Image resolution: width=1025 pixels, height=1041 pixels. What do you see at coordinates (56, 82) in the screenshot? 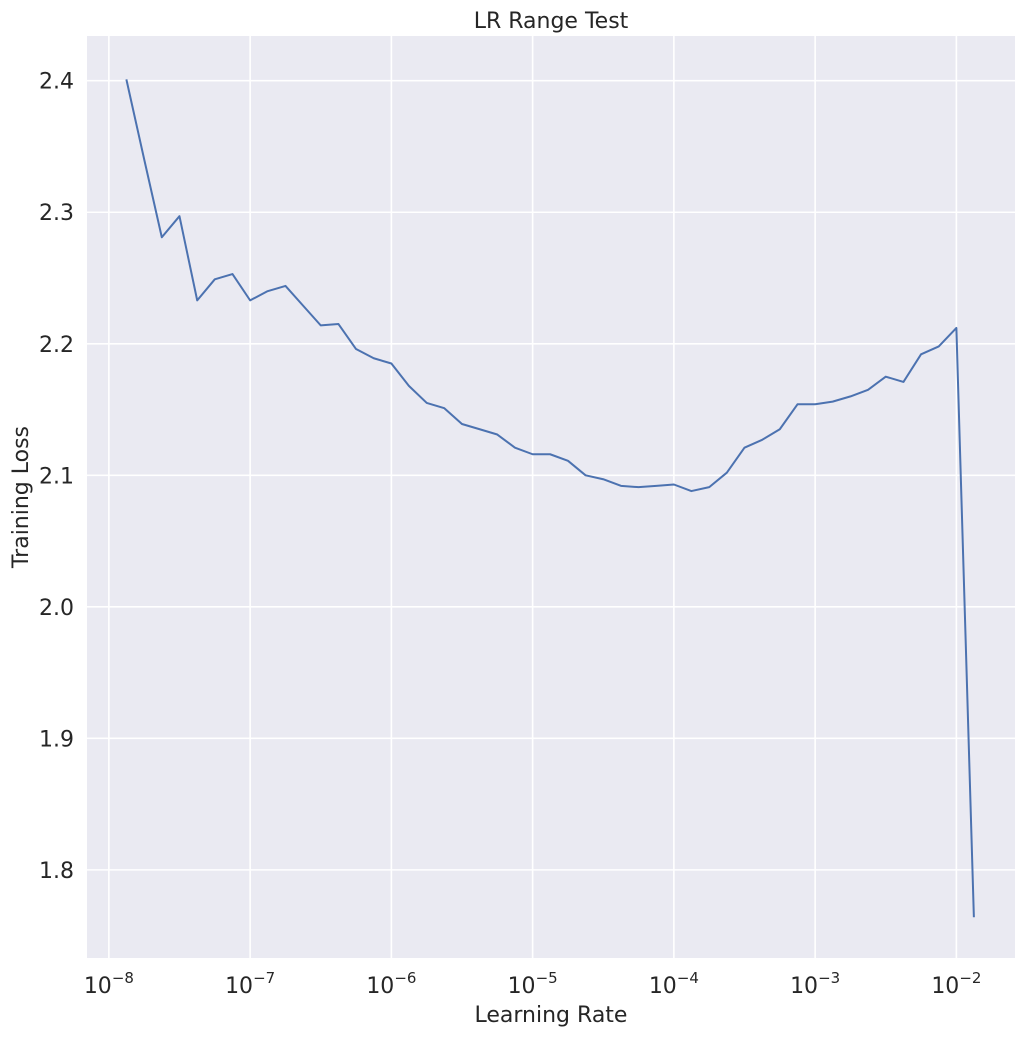
I see `y-tick-label: 2.4` at bounding box center [56, 82].